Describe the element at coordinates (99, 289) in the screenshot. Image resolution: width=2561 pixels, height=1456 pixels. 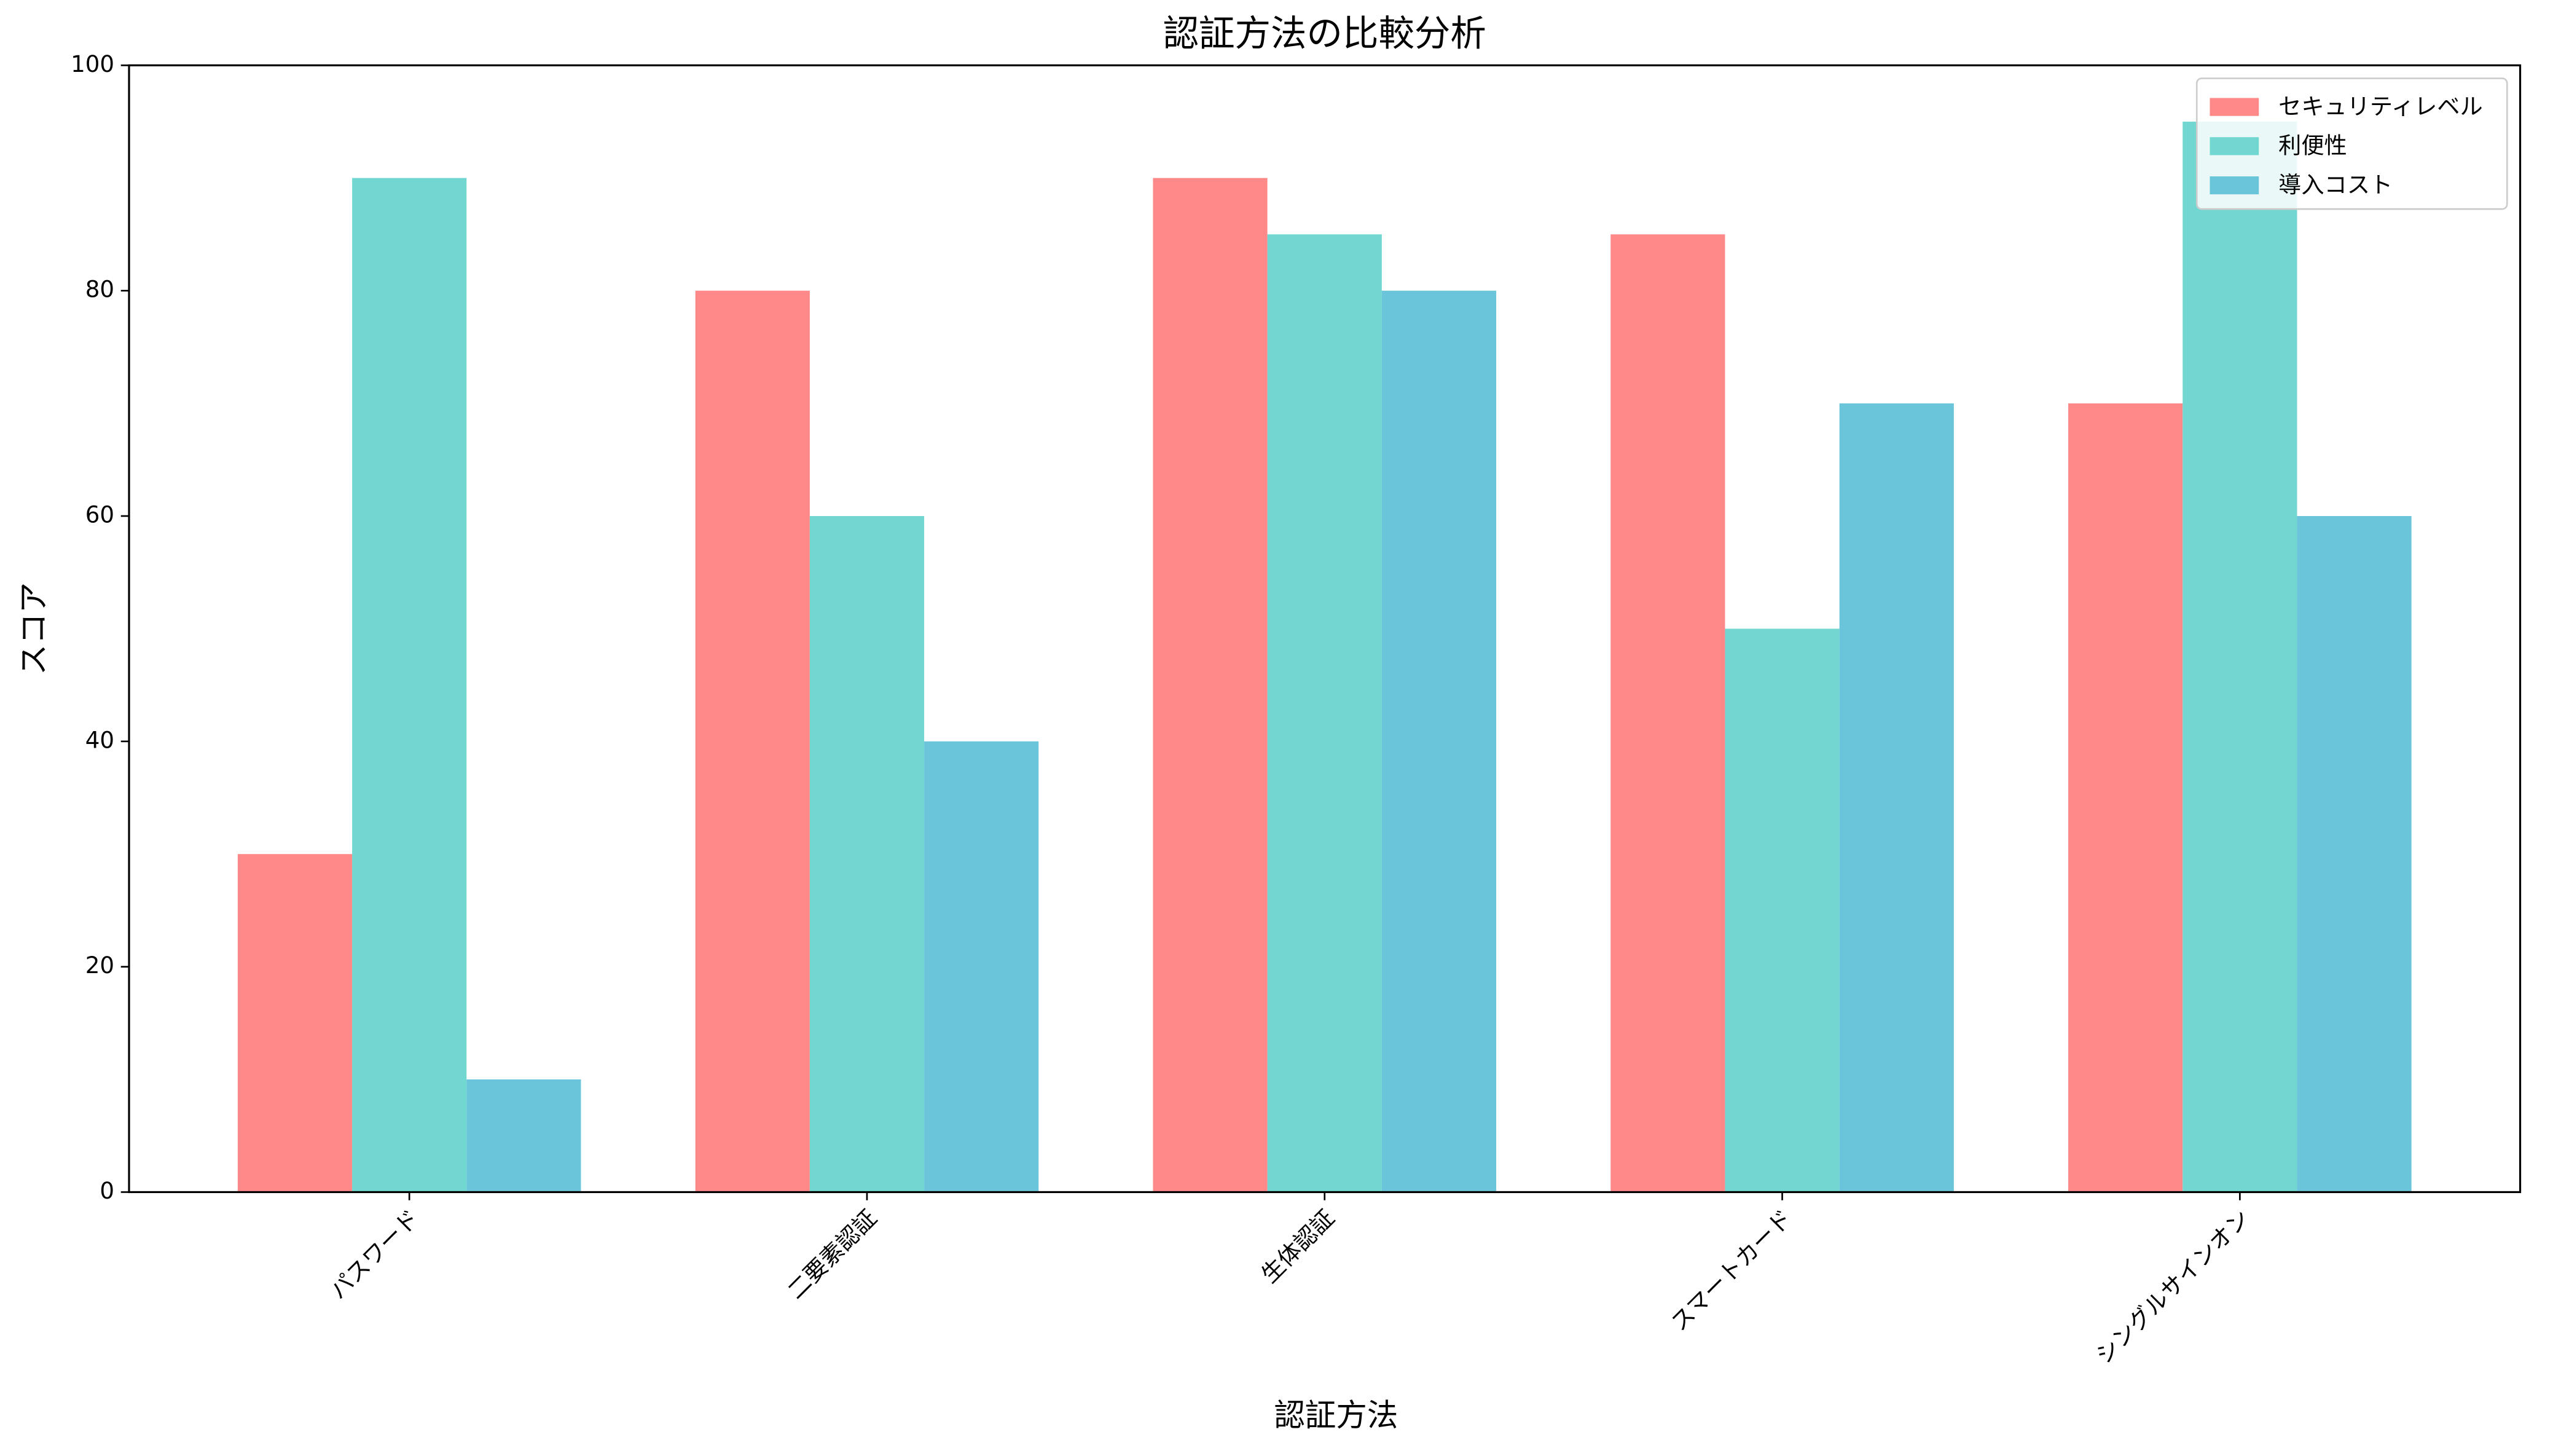
I see `y-tick-label: 80` at that location.